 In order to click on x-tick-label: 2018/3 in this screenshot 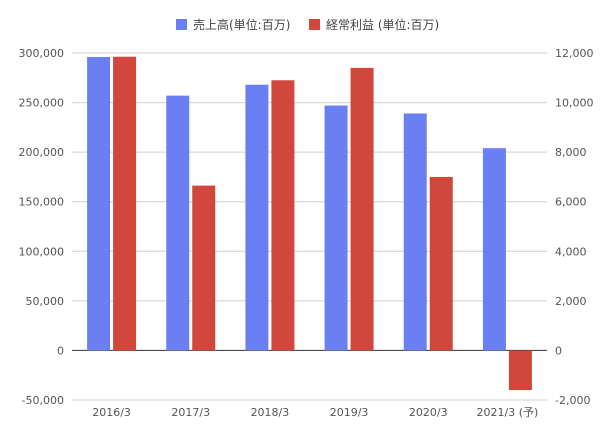, I will do `click(270, 412)`.